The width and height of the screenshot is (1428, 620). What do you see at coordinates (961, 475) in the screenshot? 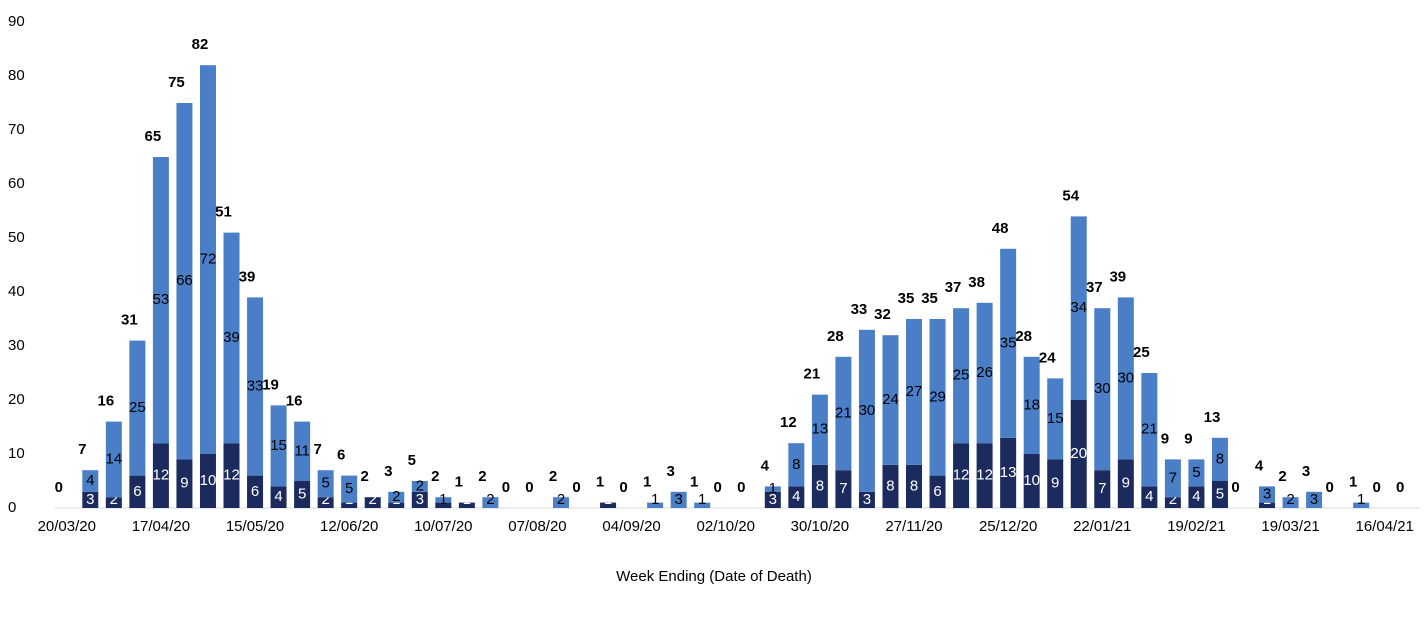
I see `segment-label: 12` at bounding box center [961, 475].